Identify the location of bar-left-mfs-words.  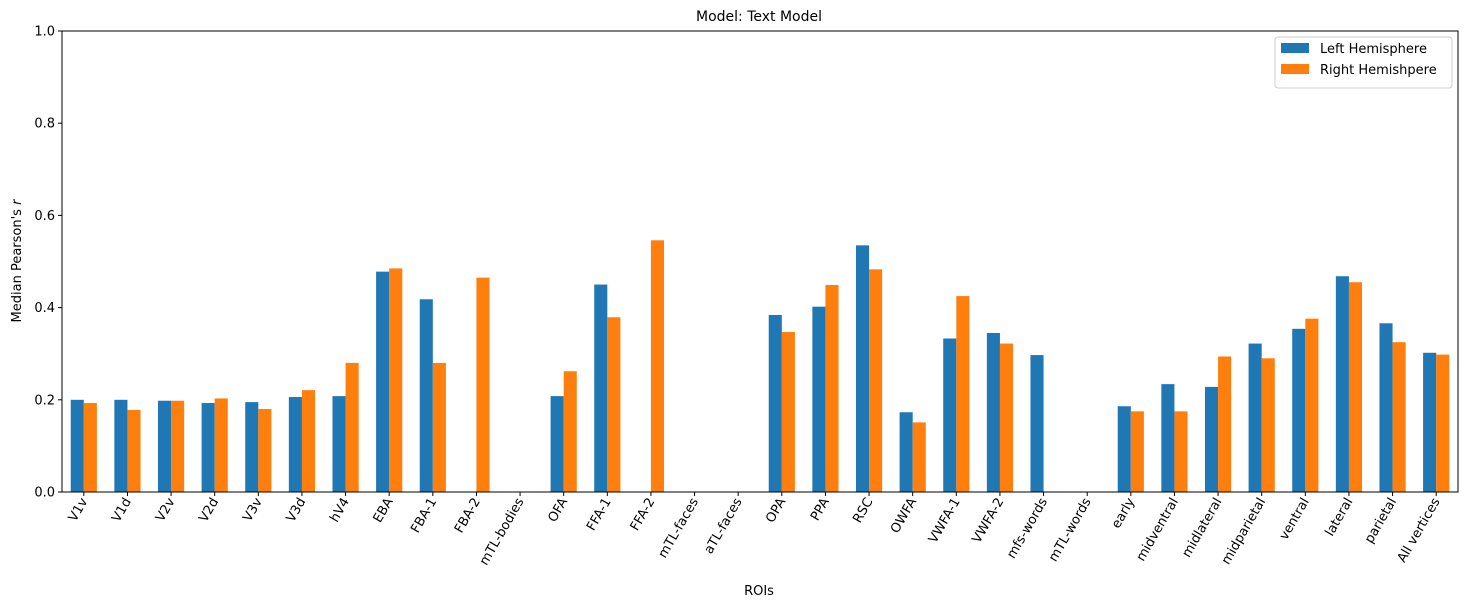
(1037, 423).